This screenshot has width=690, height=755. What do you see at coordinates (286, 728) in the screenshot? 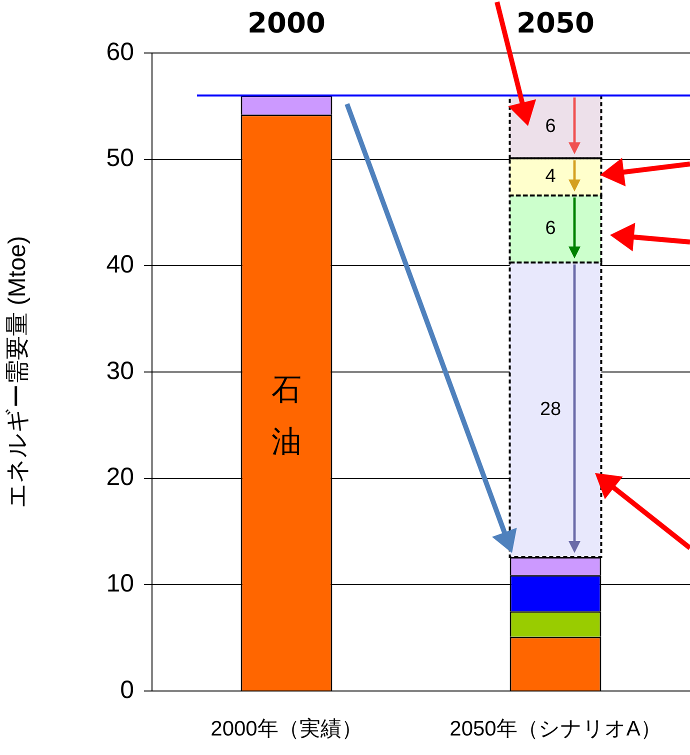
I see `x-tick-label: 2000年（実績）` at bounding box center [286, 728].